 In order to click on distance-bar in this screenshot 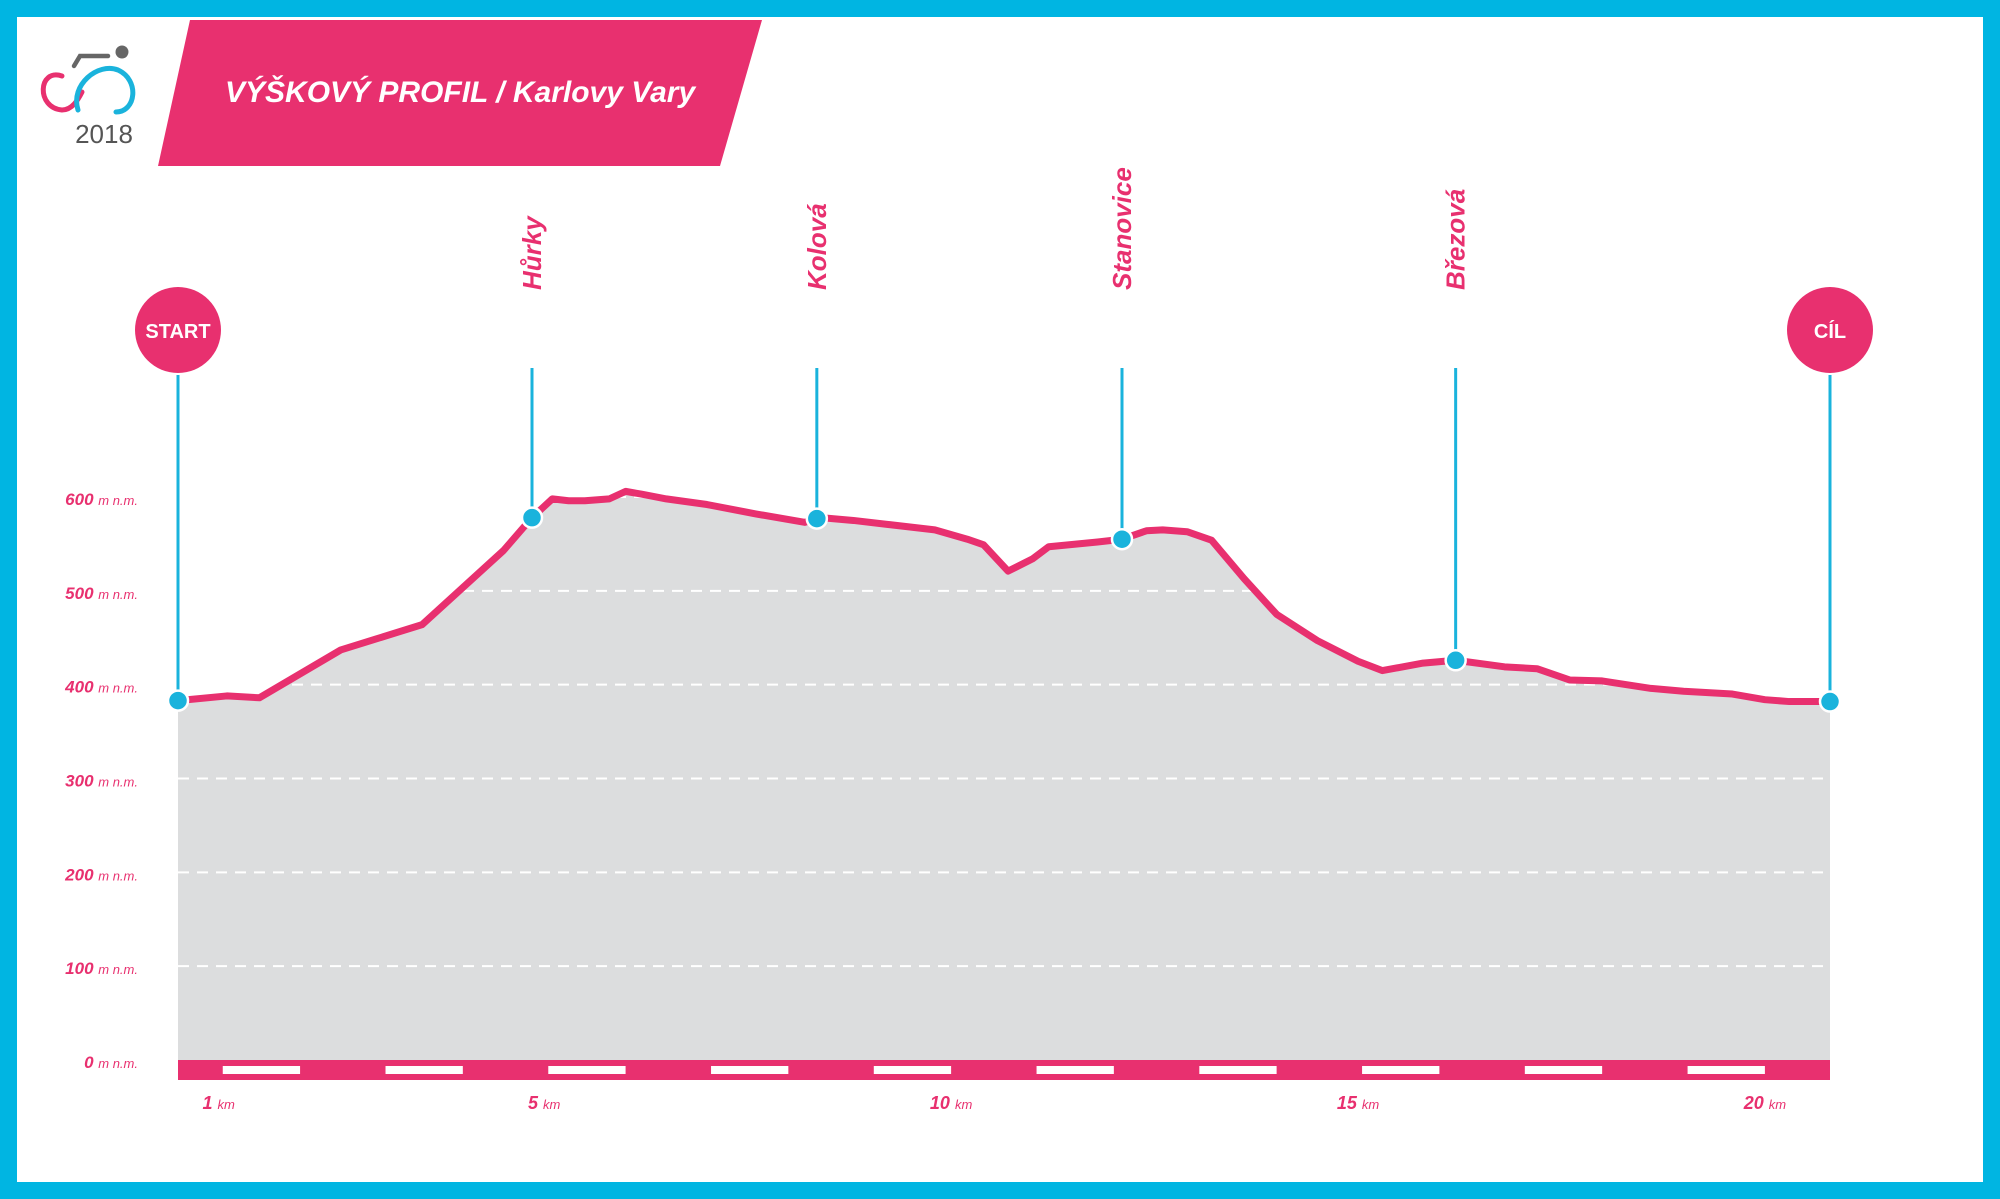, I will do `click(1004, 1070)`.